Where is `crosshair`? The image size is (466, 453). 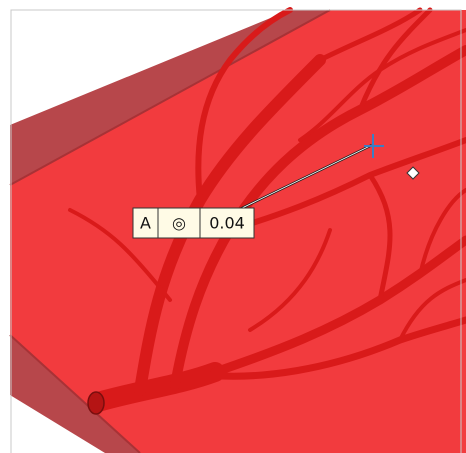
crosshair is located at coordinates (374, 146).